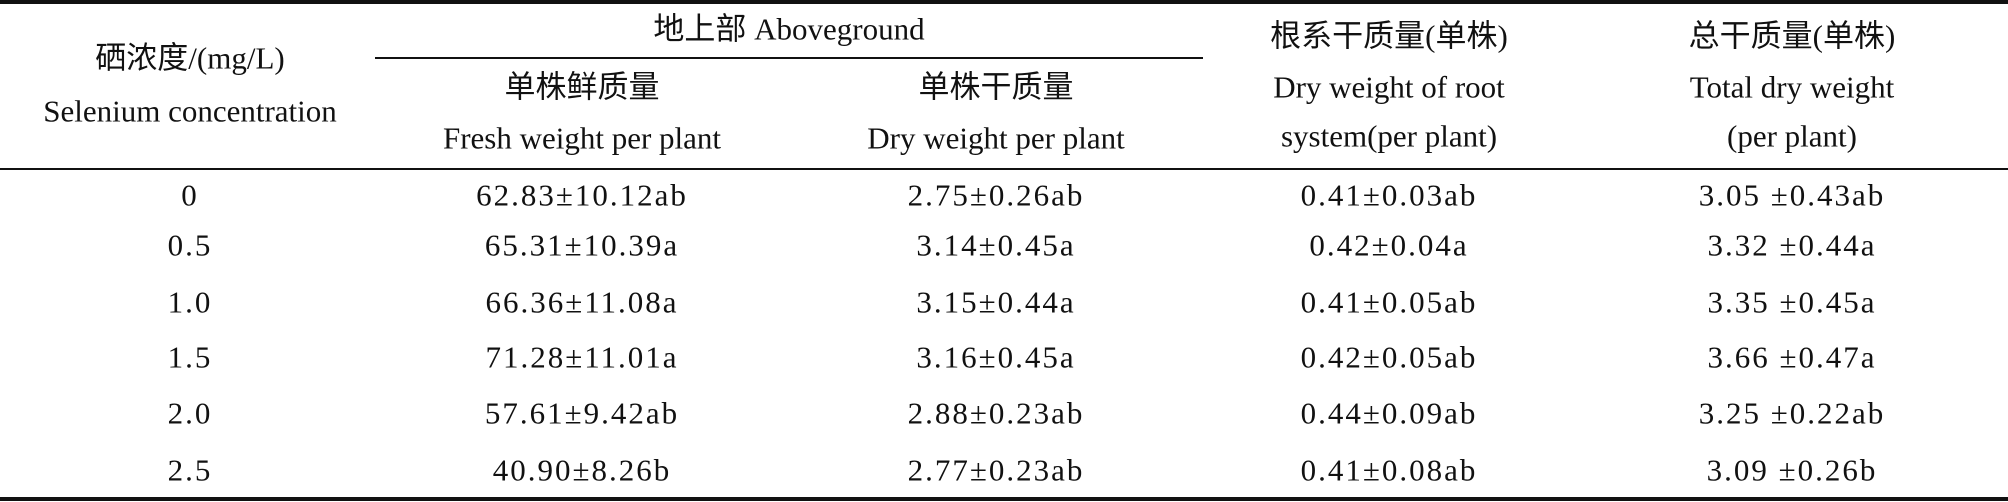 This screenshot has width=2008, height=502. I want to click on cell: 0, so click(190, 195).